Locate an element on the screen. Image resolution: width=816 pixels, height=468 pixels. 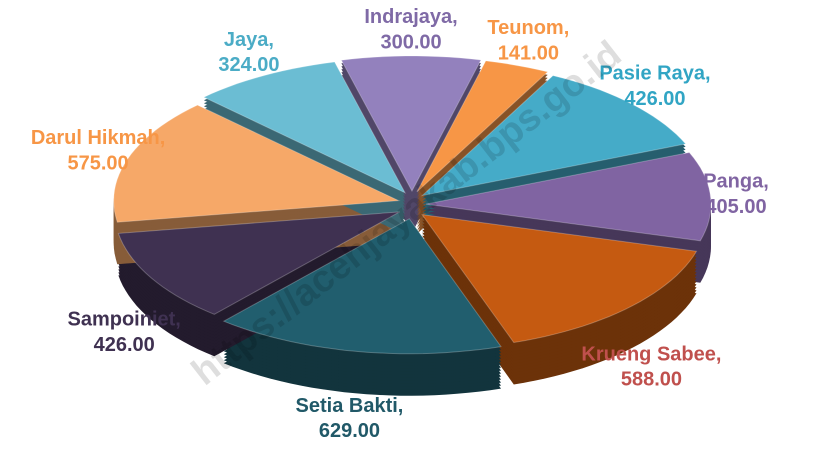
category-name: Krueng Sabee is located at coordinates (648, 355).